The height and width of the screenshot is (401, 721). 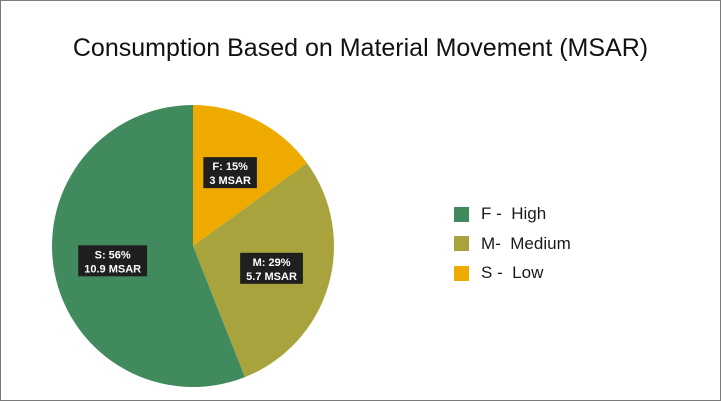 I want to click on legend-item: M- Medium, so click(x=512, y=244).